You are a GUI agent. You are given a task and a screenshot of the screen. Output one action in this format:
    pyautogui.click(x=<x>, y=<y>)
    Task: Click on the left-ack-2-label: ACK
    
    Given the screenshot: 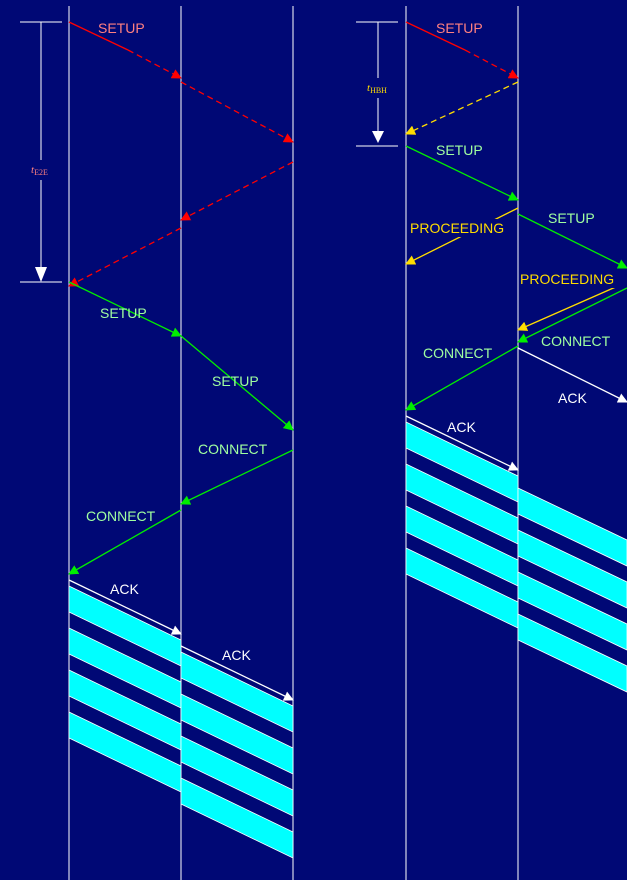 What is the action you would take?
    pyautogui.click(x=236, y=655)
    